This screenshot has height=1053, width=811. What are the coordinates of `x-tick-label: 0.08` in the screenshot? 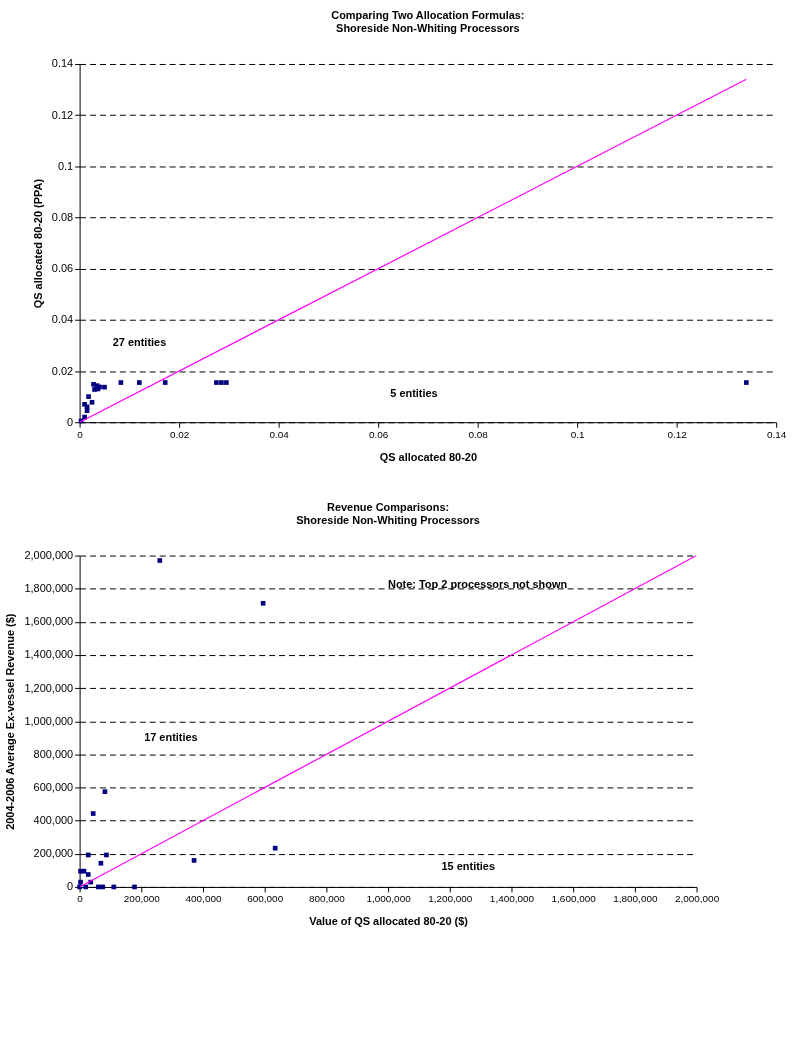 It's located at (478, 434).